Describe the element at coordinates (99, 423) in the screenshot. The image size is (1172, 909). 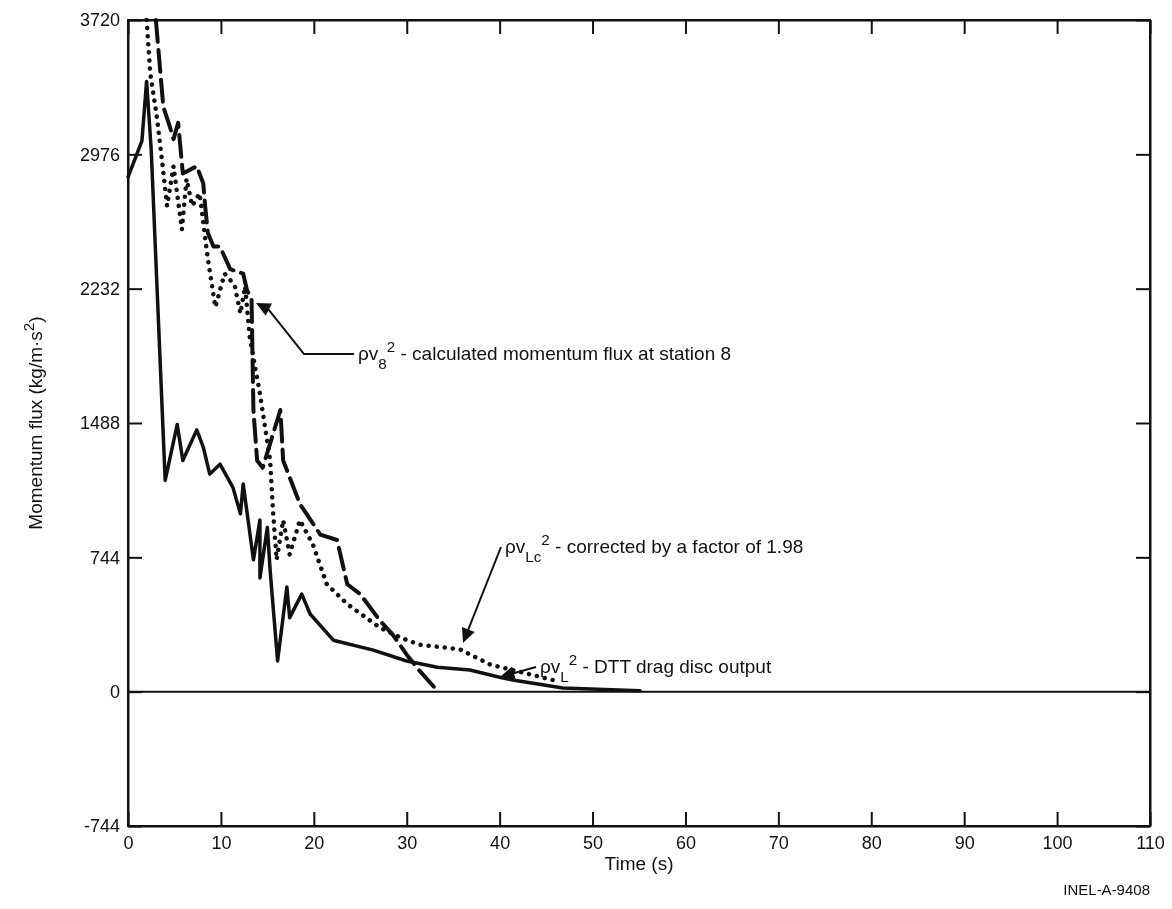
I see `y-tick-label: 1488` at that location.